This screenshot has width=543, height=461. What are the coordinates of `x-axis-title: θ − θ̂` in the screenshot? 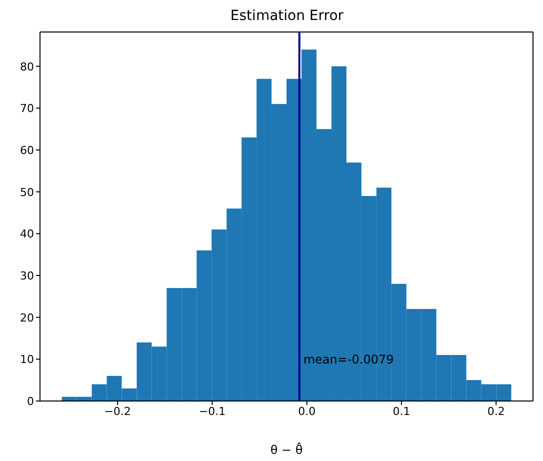 It's located at (286, 449).